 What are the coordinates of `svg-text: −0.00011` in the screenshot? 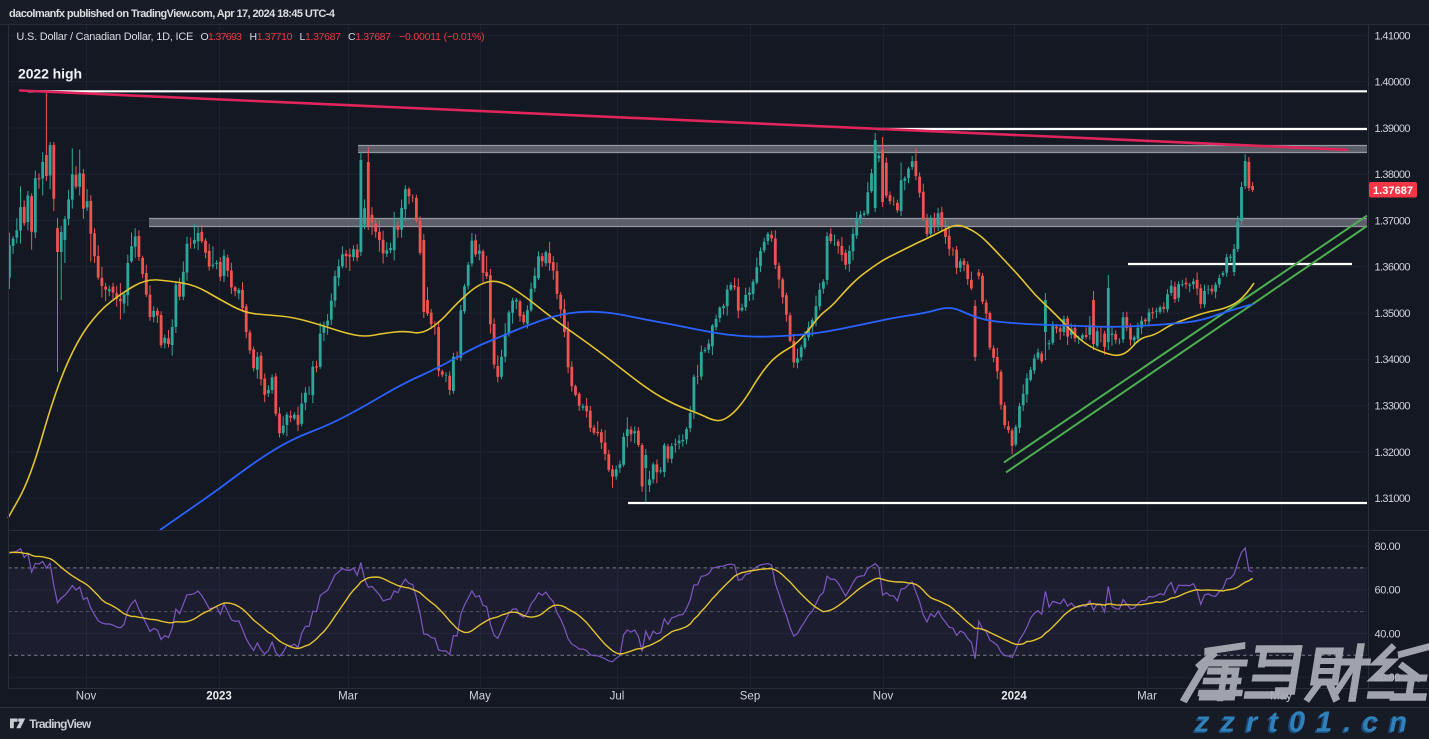 It's located at (420, 37).